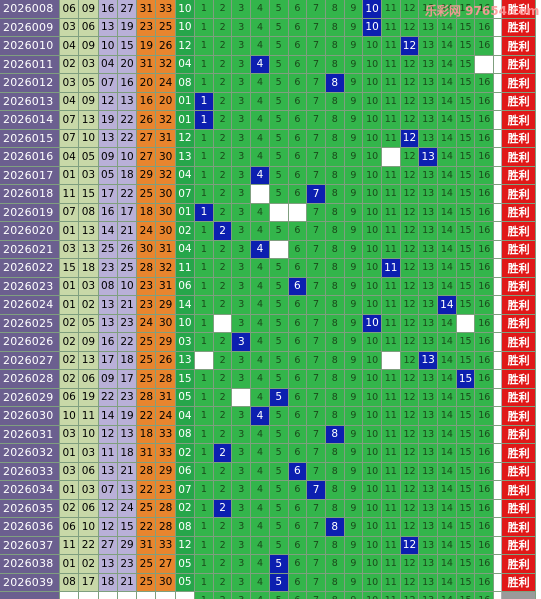 The height and width of the screenshot is (599, 541). Describe the element at coordinates (30, 305) in the screenshot. I see `issue-number: 2026024` at that location.